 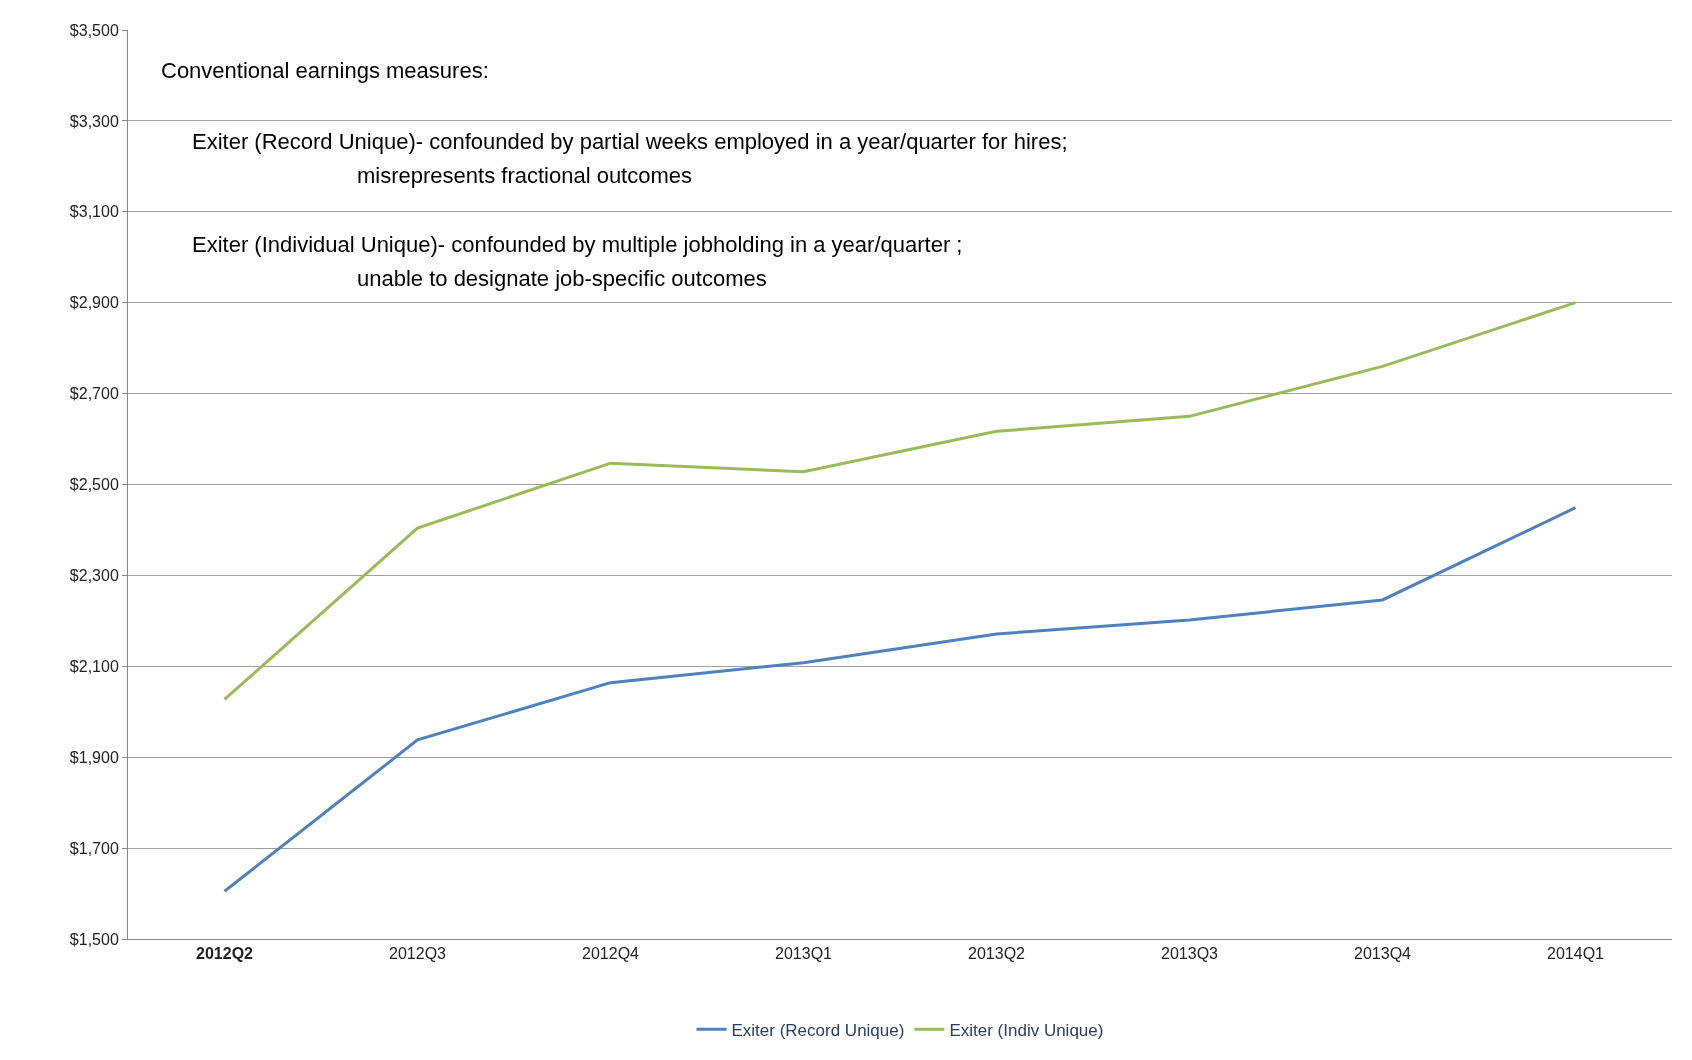 What do you see at coordinates (1576, 954) in the screenshot?
I see `x-tick-label: 2014Q1` at bounding box center [1576, 954].